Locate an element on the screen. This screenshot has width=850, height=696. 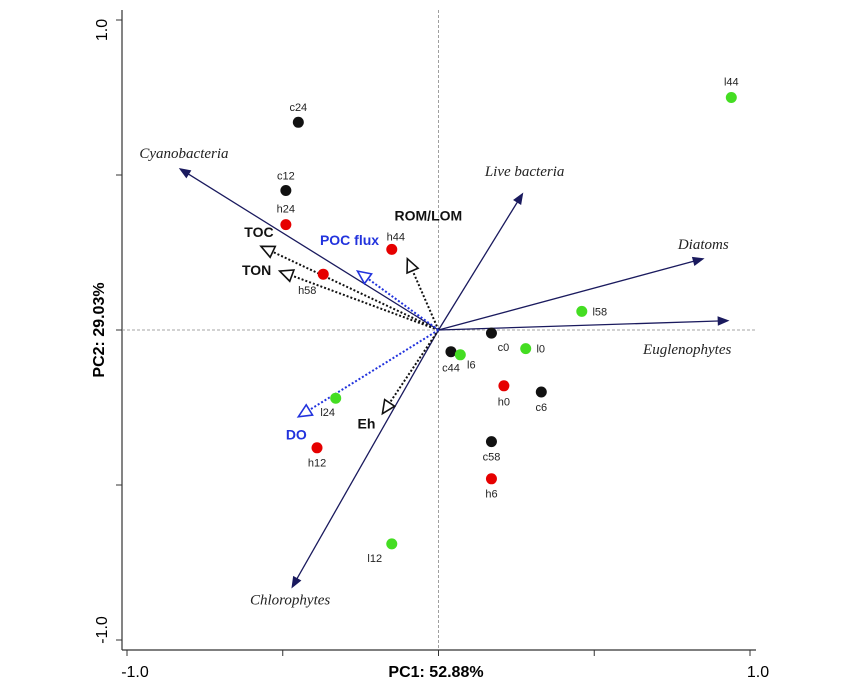
point-label: h12 is located at coordinates (317, 464).